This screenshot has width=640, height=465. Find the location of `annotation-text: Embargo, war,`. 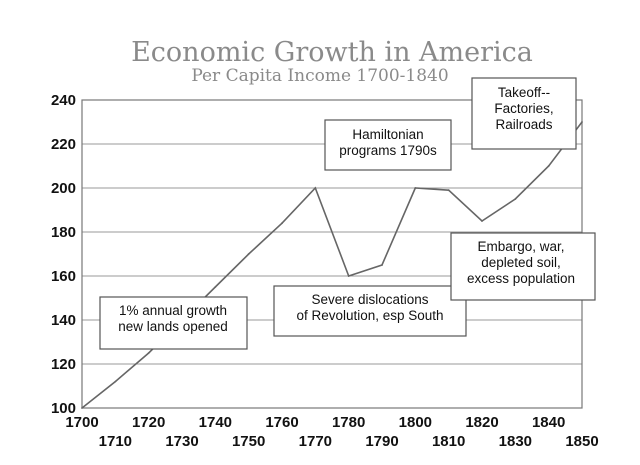

annotation-text: Embargo, war, is located at coordinates (520, 246).